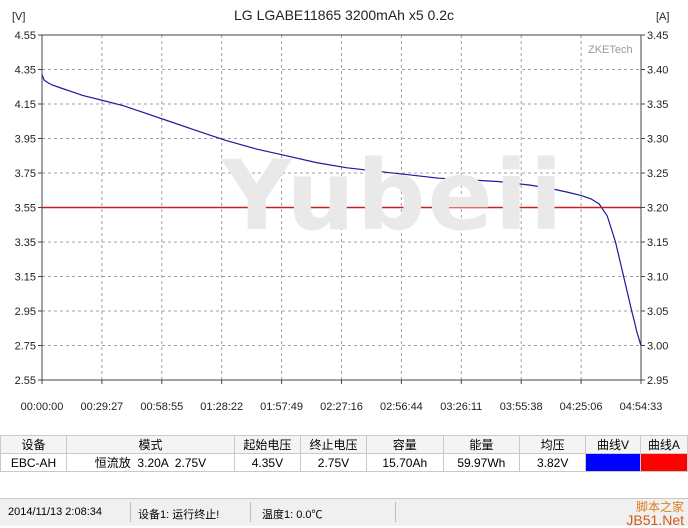  I want to click on header-device: 设备, so click(34, 444).